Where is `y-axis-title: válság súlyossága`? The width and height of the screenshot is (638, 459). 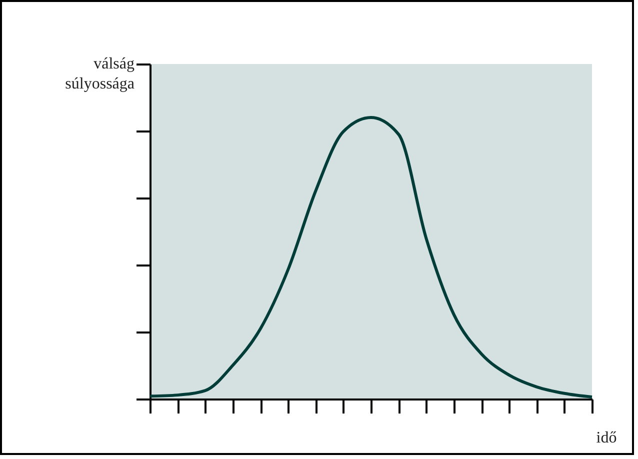 y-axis-title: válság súlyossága is located at coordinates (99, 74).